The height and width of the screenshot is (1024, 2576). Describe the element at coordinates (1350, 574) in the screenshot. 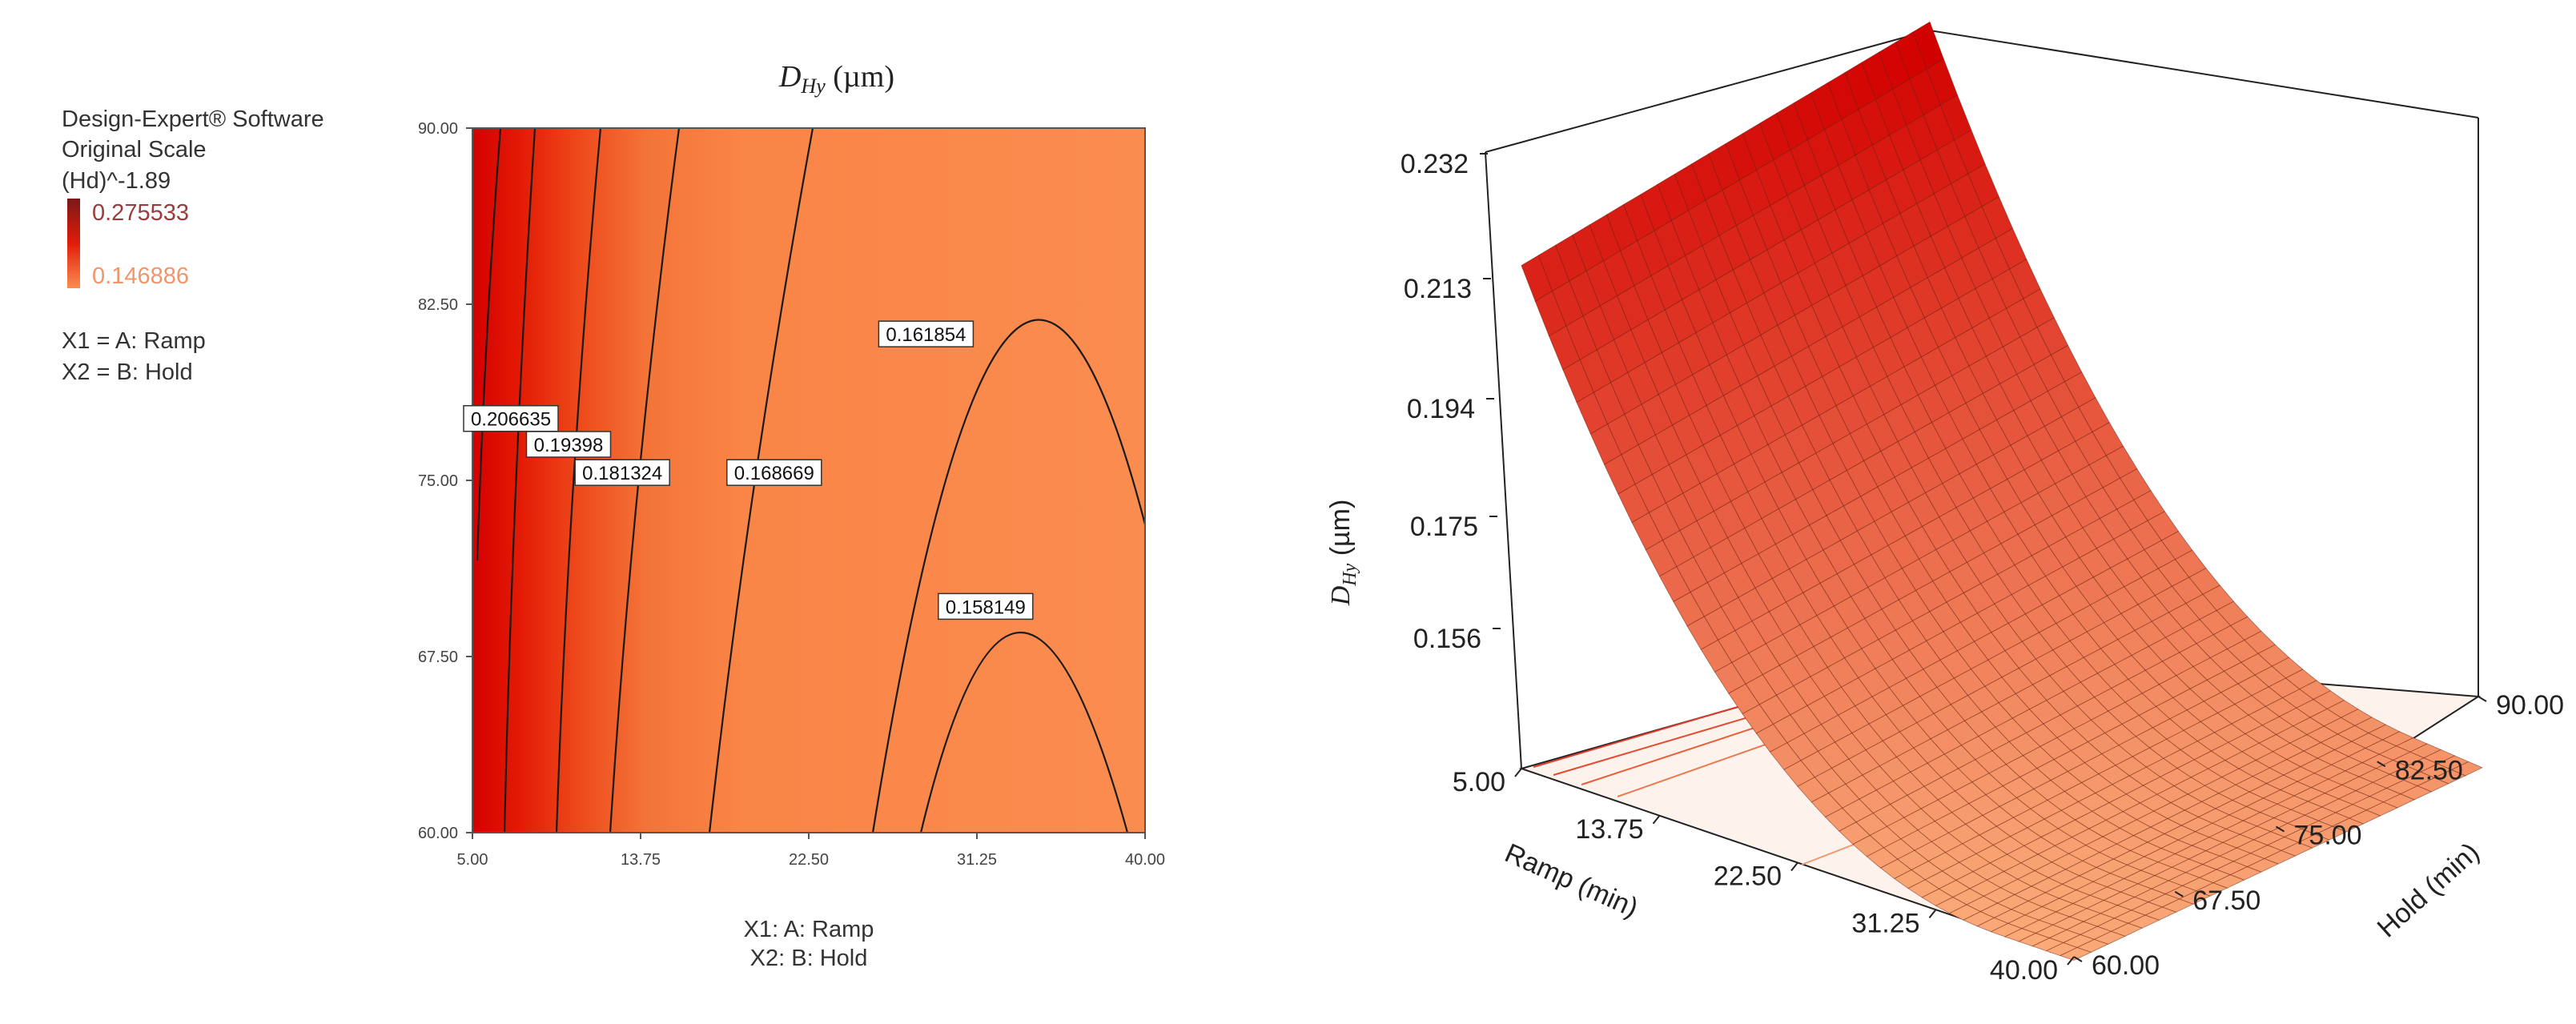

I see `zlabel-sub: Hy` at that location.